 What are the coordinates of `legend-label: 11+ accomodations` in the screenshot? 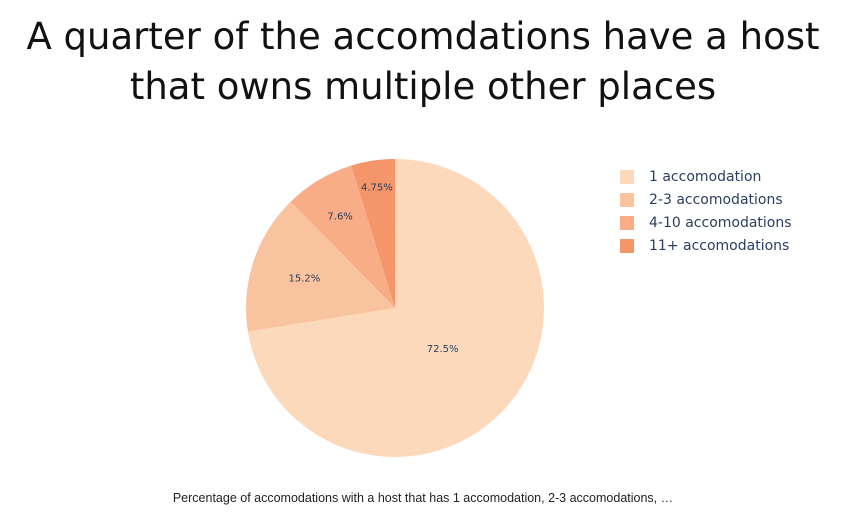 It's located at (719, 245).